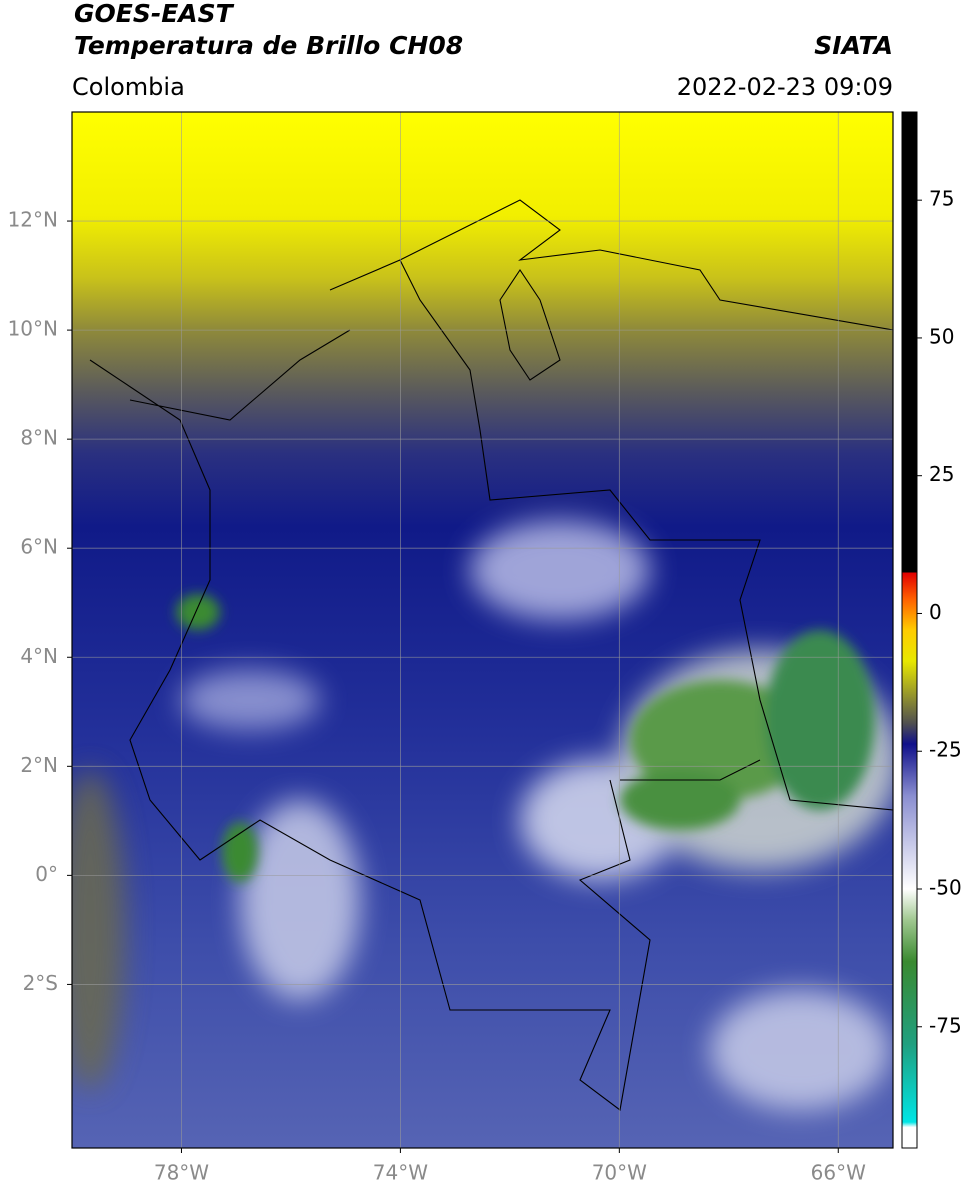 The width and height of the screenshot is (966, 1190). I want to click on lat-label: 10°N, so click(33, 329).